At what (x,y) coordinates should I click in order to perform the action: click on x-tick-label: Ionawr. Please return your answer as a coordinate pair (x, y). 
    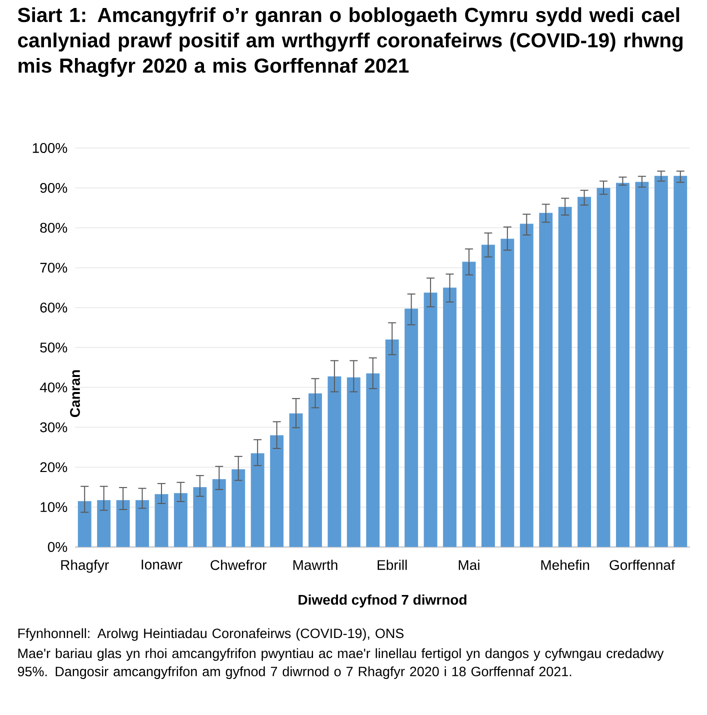
    Looking at the image, I should click on (162, 565).